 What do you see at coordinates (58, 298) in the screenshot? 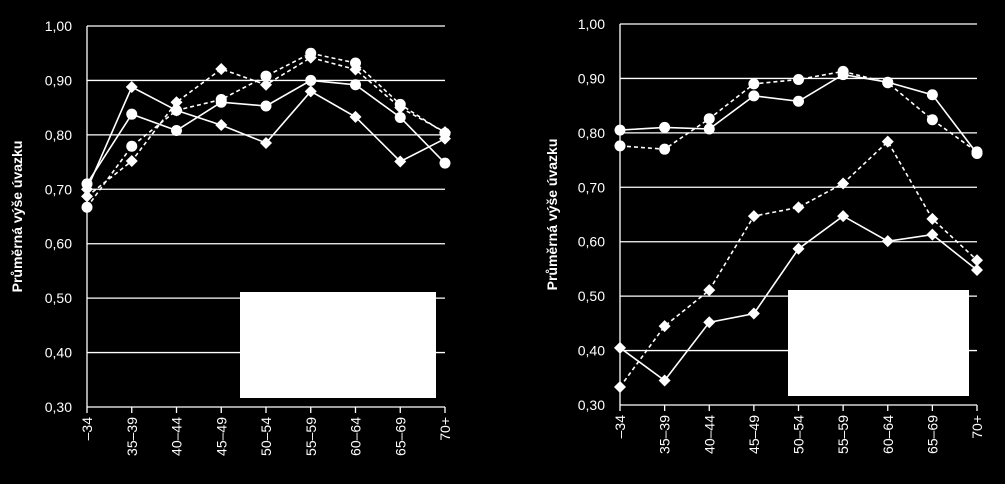
I see `y-tick-label: 0,50` at bounding box center [58, 298].